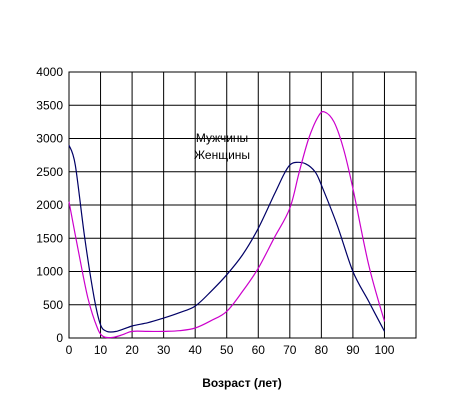 This screenshot has height=415, width=455. I want to click on y-tick-label: 1500, so click(49, 238).